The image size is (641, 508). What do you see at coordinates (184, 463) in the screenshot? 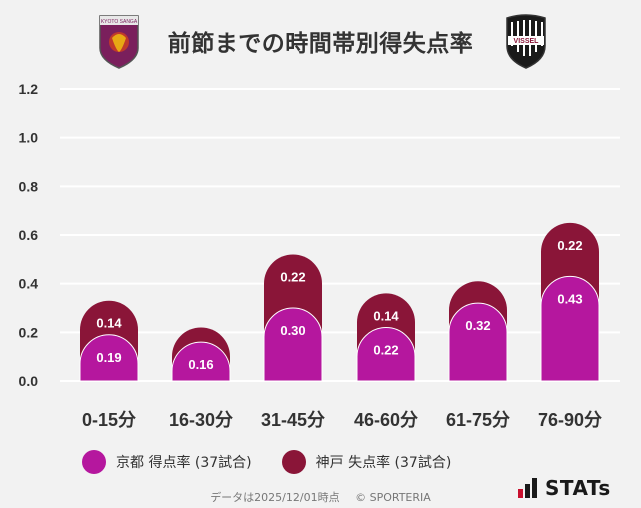
I see `legend-label-kyoto: 京都 得点率 (37試合)` at bounding box center [184, 463].